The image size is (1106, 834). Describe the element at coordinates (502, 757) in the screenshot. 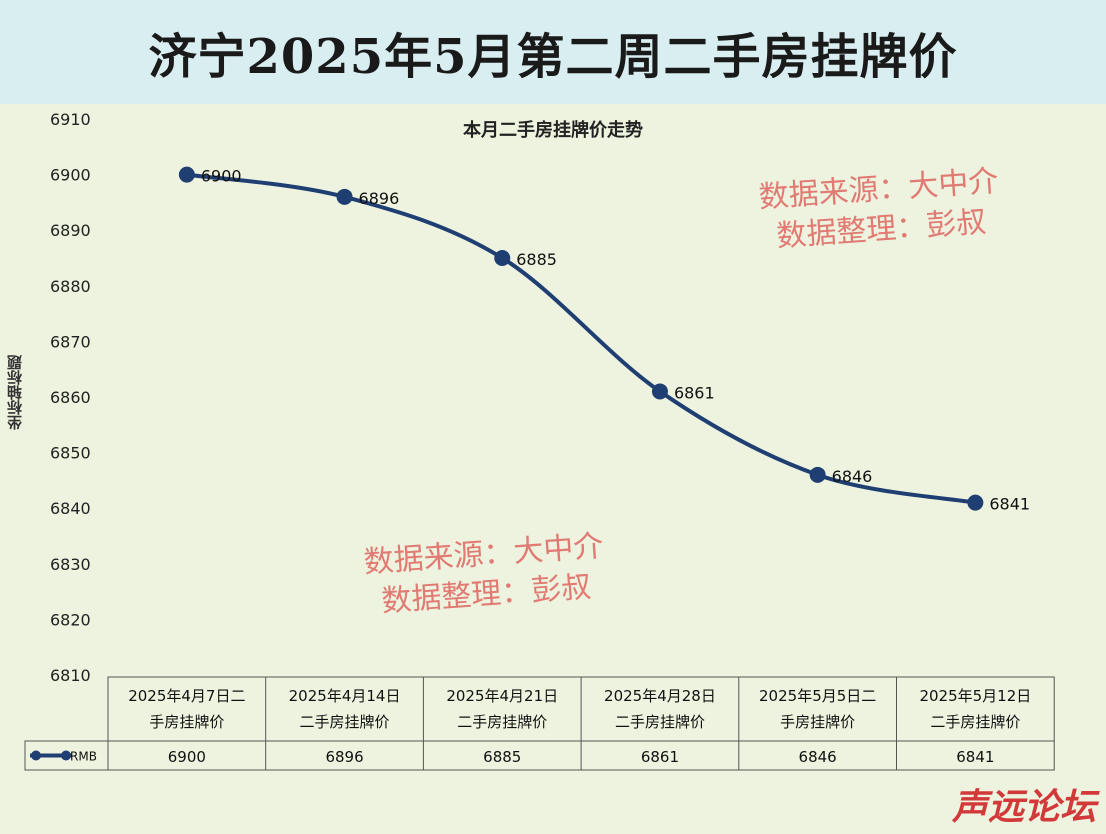

I see `table-value-cell: 6885` at that location.